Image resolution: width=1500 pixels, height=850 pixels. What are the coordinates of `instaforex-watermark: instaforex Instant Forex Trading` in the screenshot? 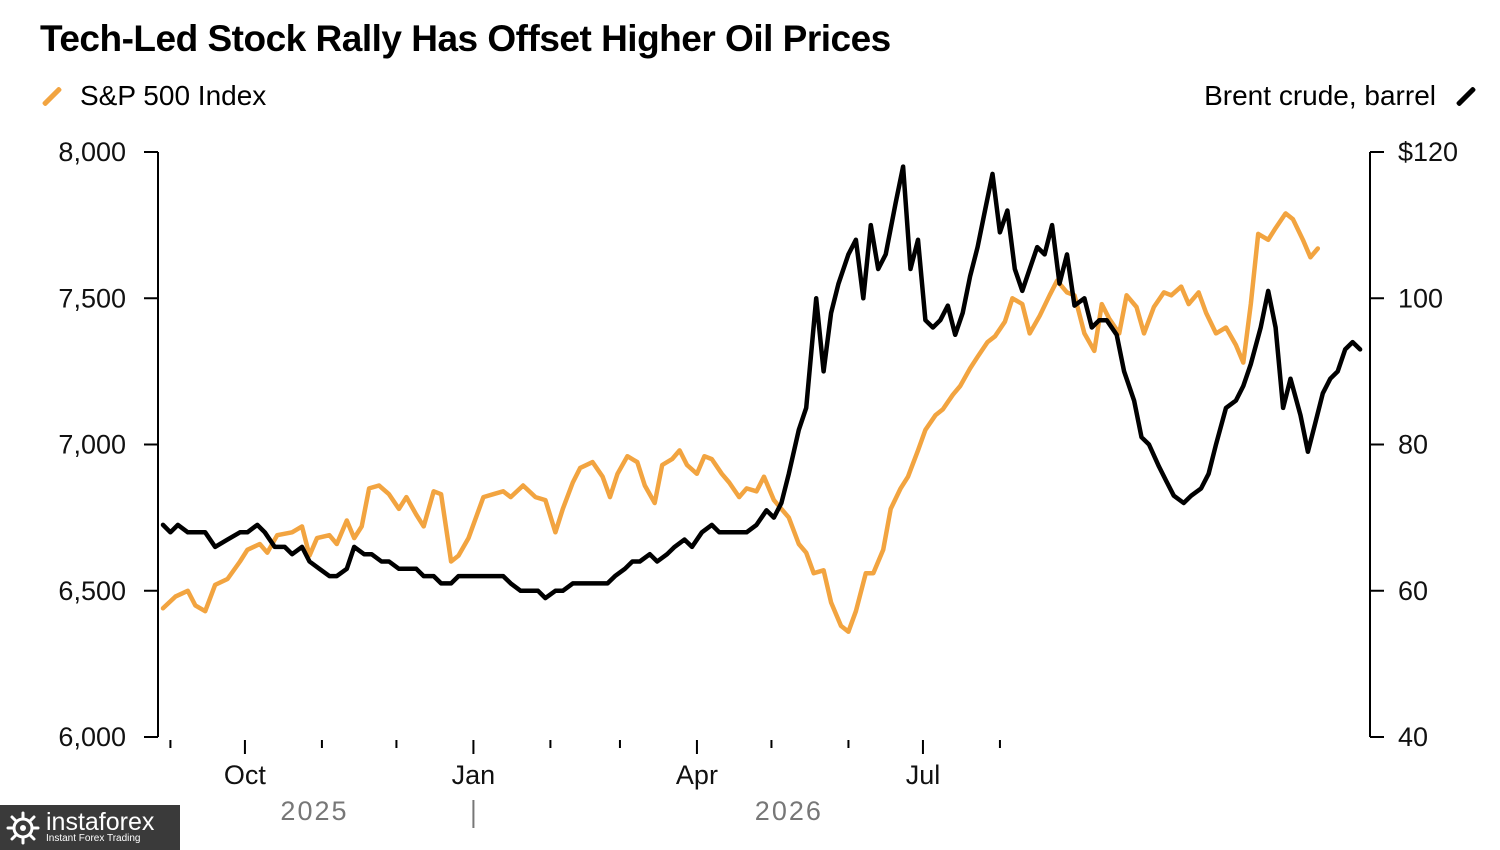 It's located at (90, 827).